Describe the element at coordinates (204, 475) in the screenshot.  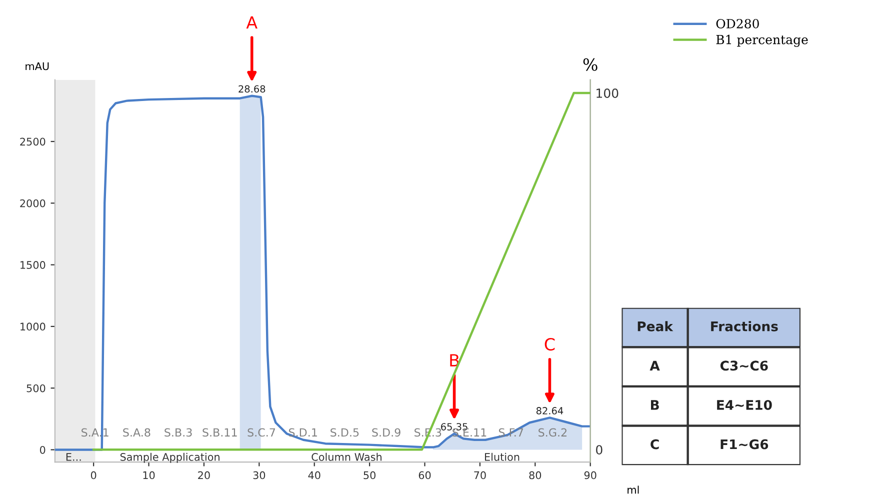
I see `x-tick-label: 20` at that location.